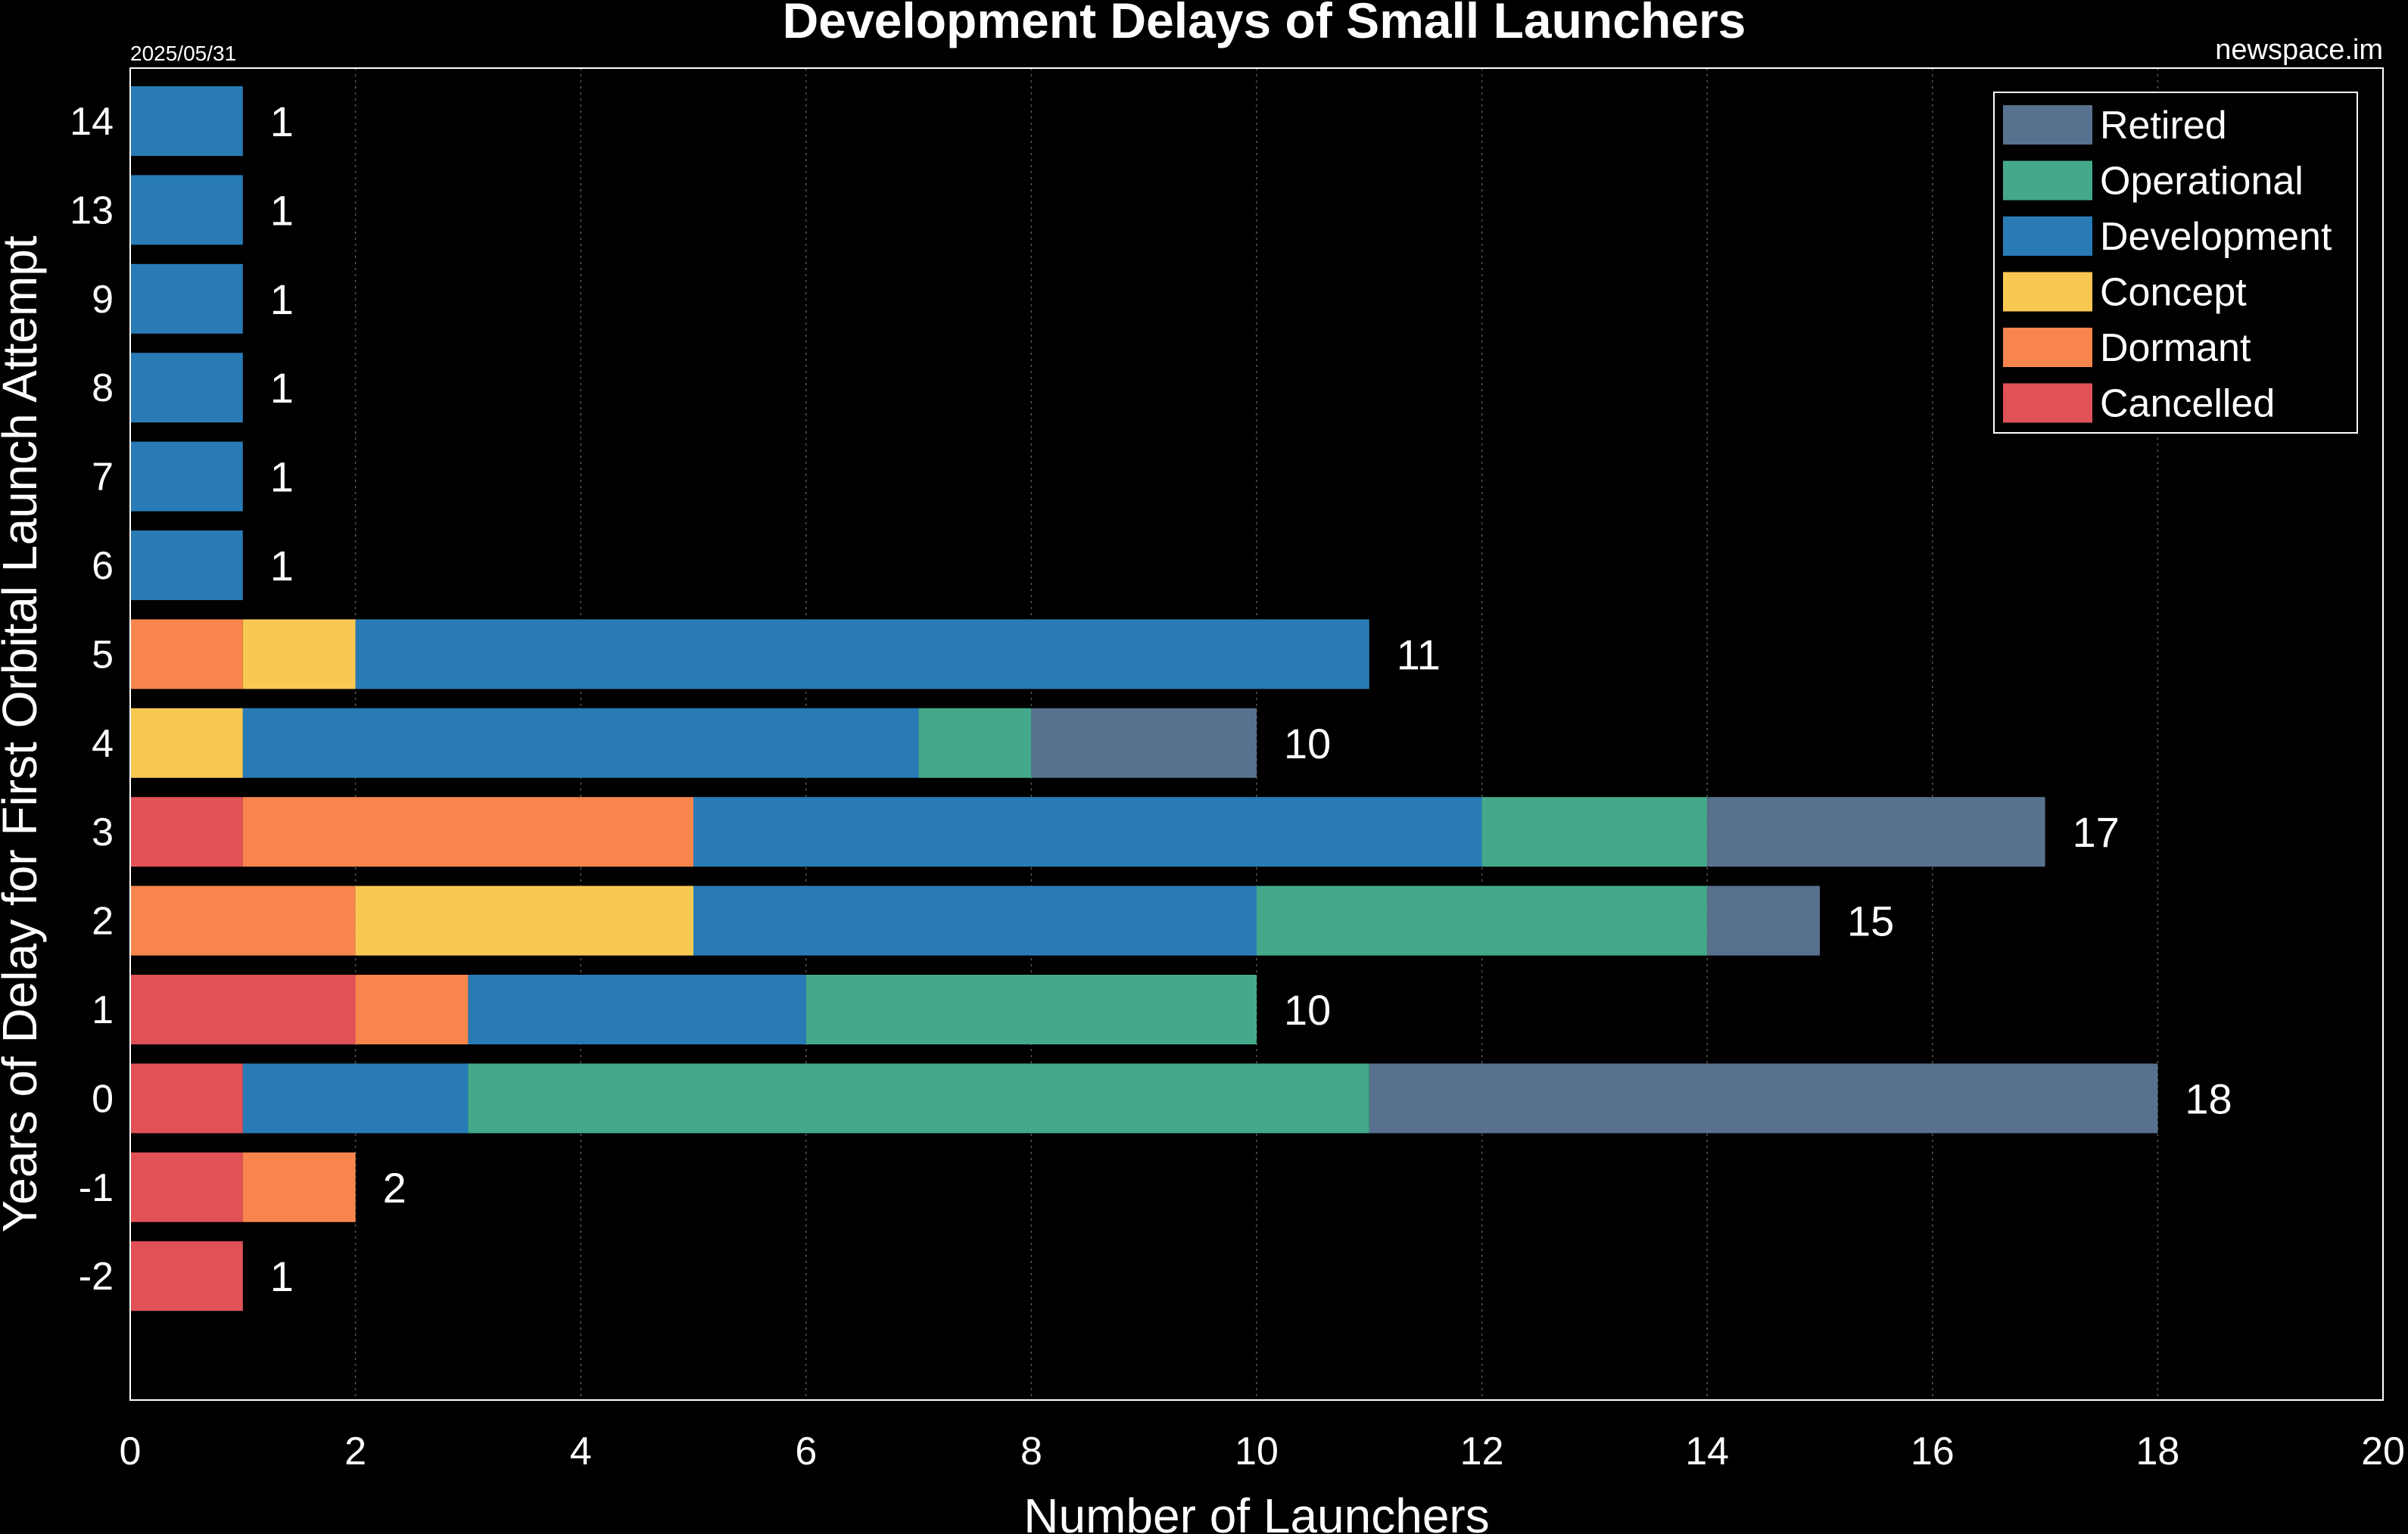 The width and height of the screenshot is (2408, 1534). What do you see at coordinates (96, 1188) in the screenshot?
I see `y-tick-label: -1` at bounding box center [96, 1188].